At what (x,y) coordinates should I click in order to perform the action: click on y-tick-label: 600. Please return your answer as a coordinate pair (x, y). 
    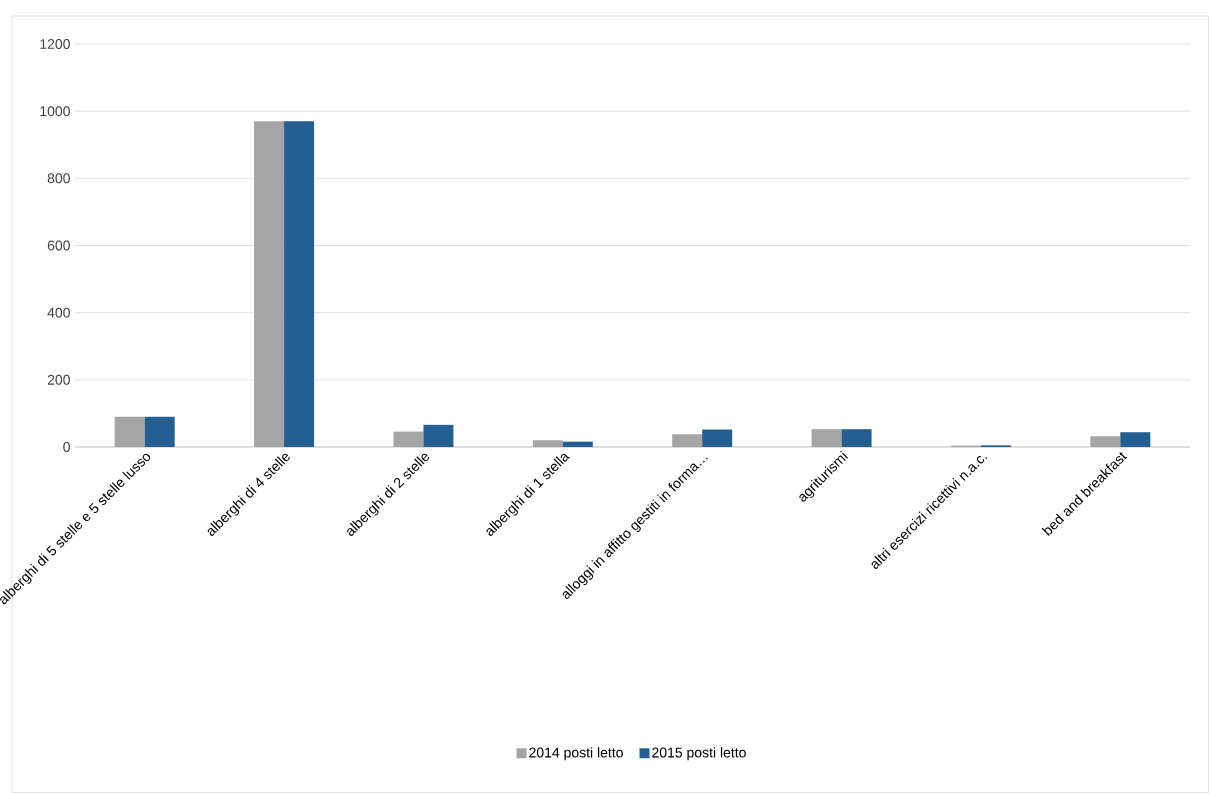
    Looking at the image, I should click on (58, 245).